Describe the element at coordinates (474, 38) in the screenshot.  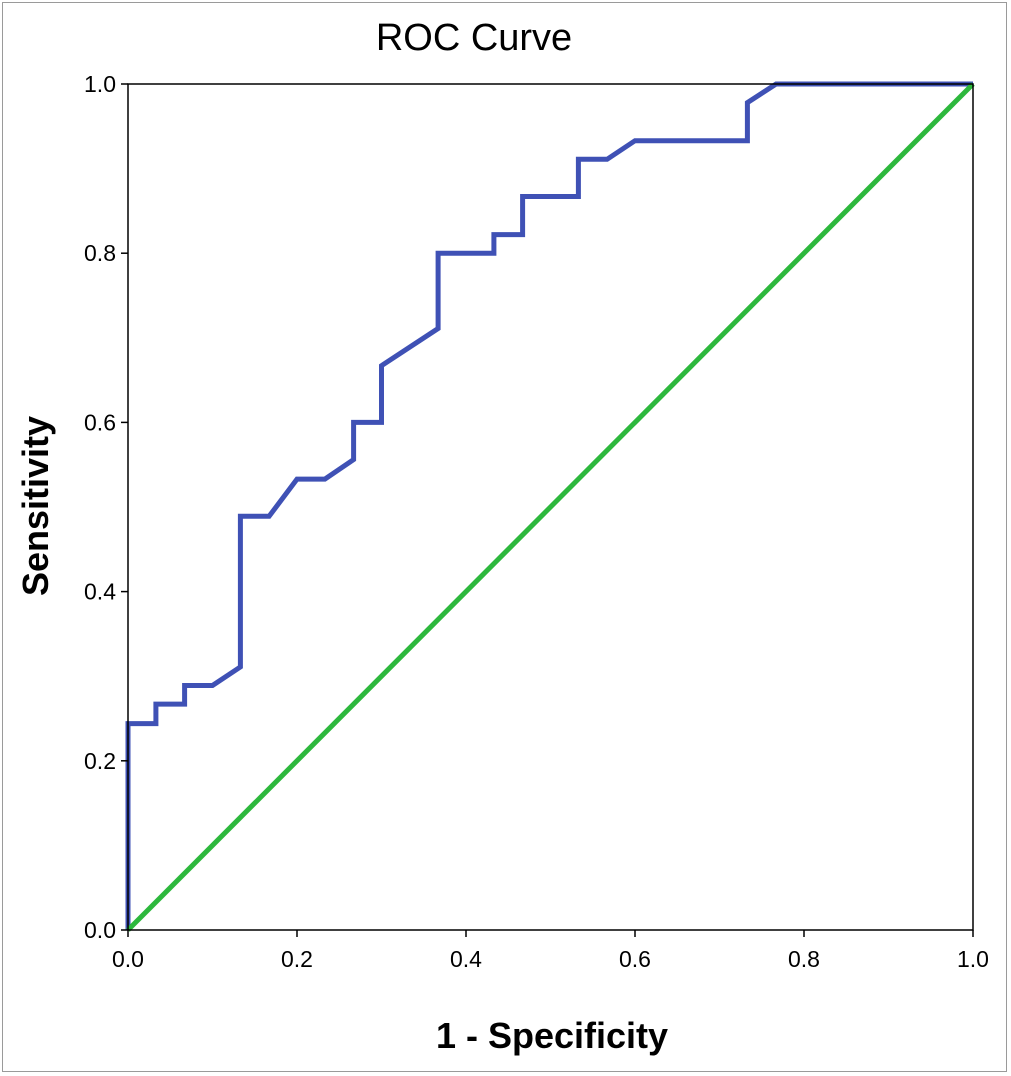
I see `chart-title: ROC Curve` at that location.